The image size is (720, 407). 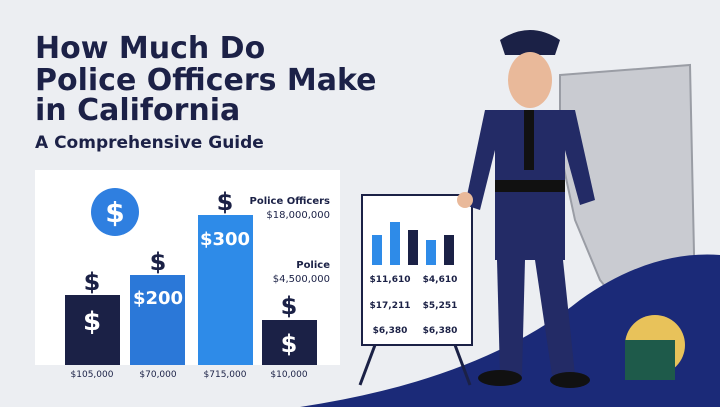 What do you see at coordinates (288, 375) in the screenshot?
I see `x-label: $10,000` at bounding box center [288, 375].